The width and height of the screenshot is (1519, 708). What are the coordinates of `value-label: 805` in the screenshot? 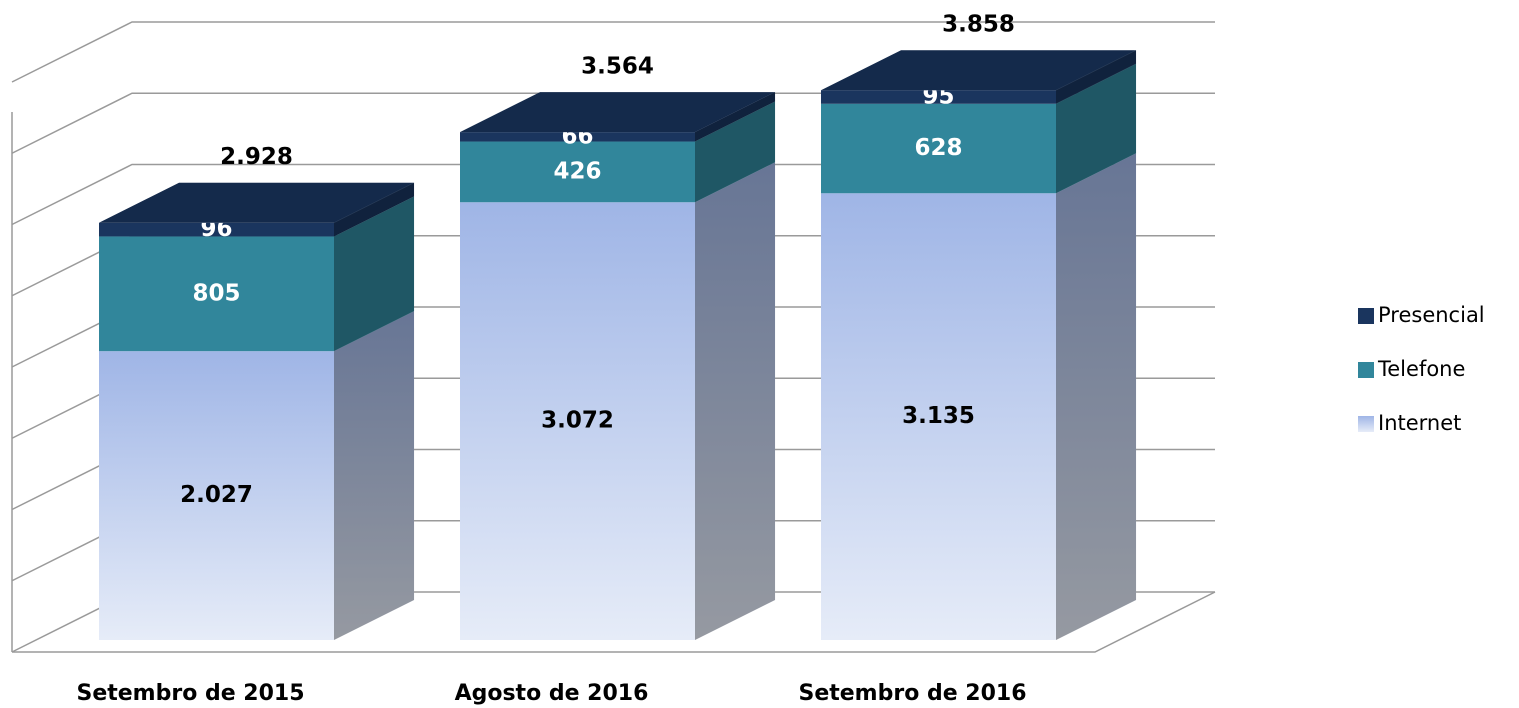 It's located at (216, 293).